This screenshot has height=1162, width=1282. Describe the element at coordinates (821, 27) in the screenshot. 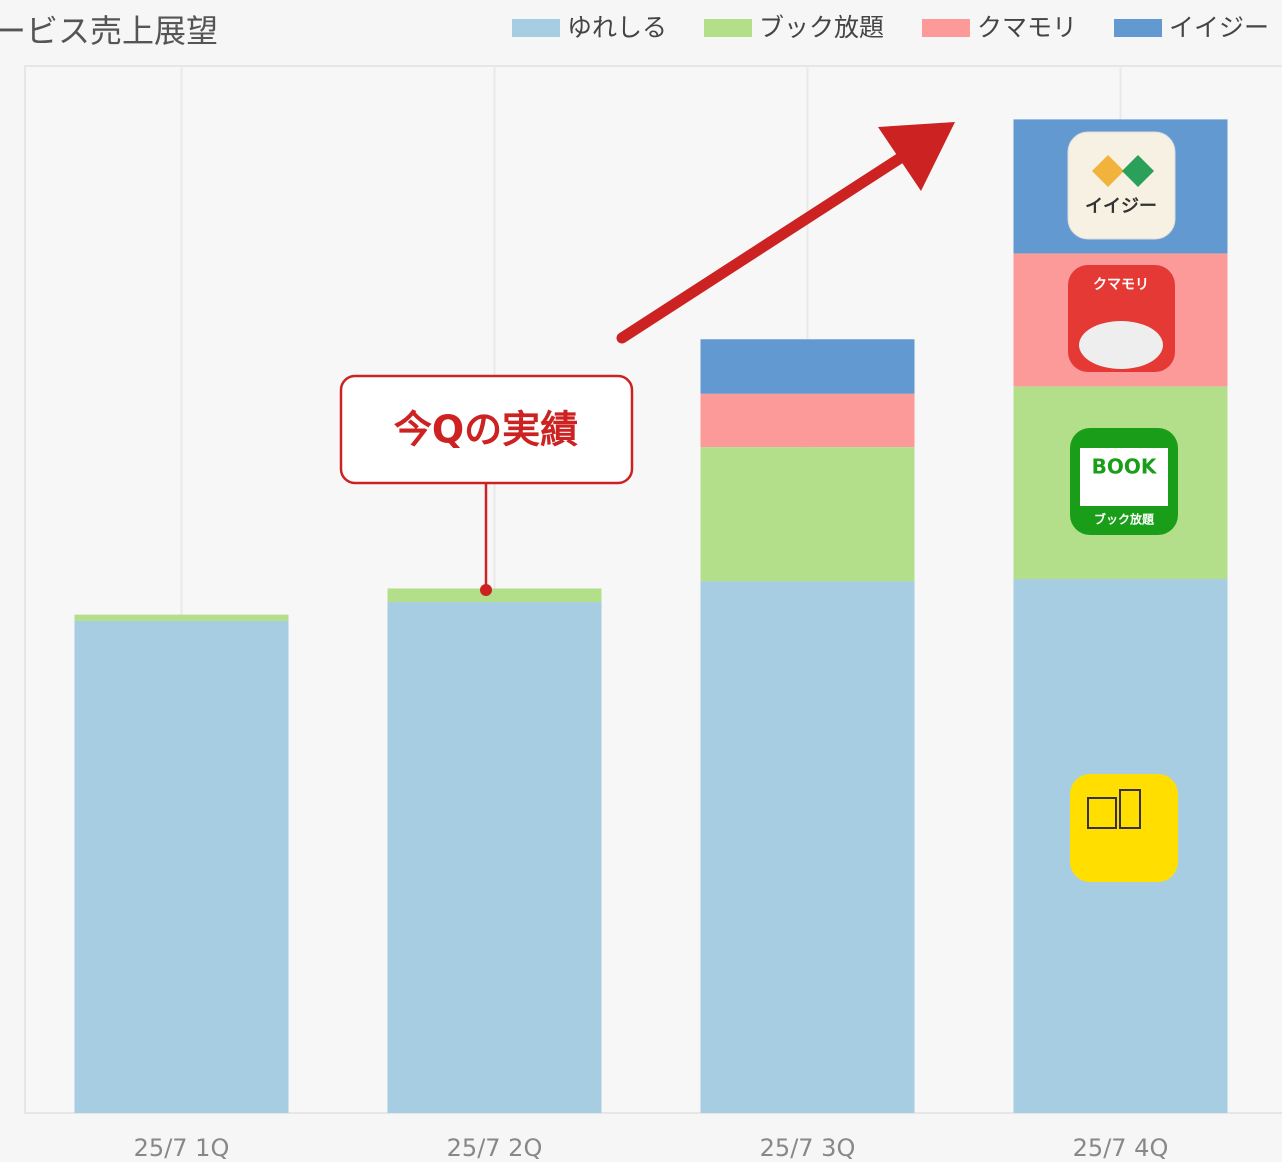

I see `legend-label: ブック放題` at that location.